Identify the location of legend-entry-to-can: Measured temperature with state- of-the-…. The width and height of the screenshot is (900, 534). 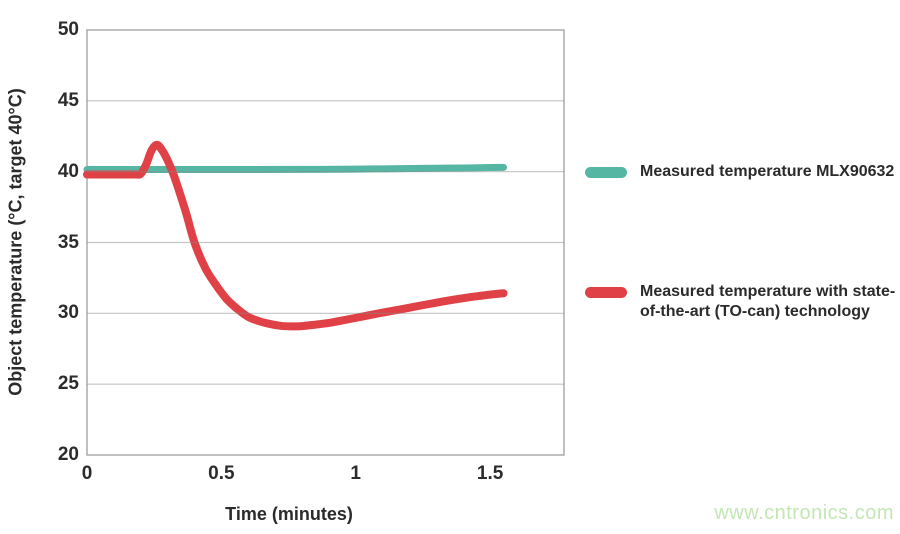
(740, 302).